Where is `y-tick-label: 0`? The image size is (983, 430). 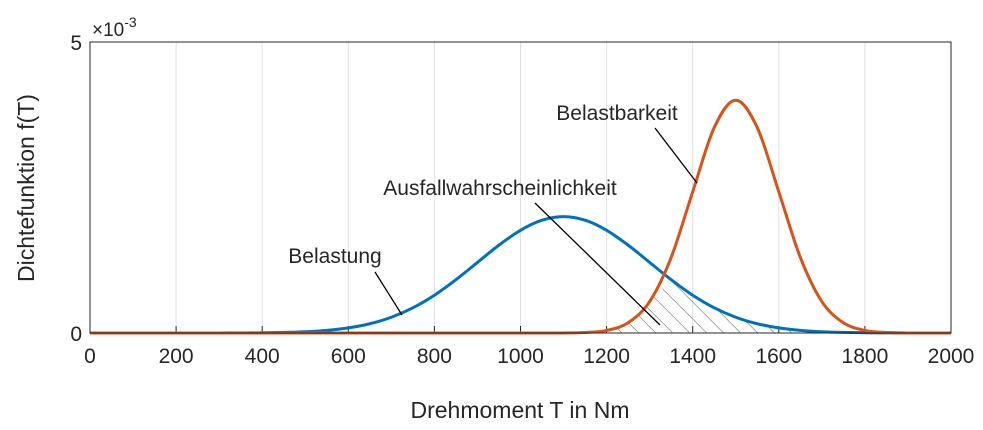
y-tick-label: 0 is located at coordinates (76, 334).